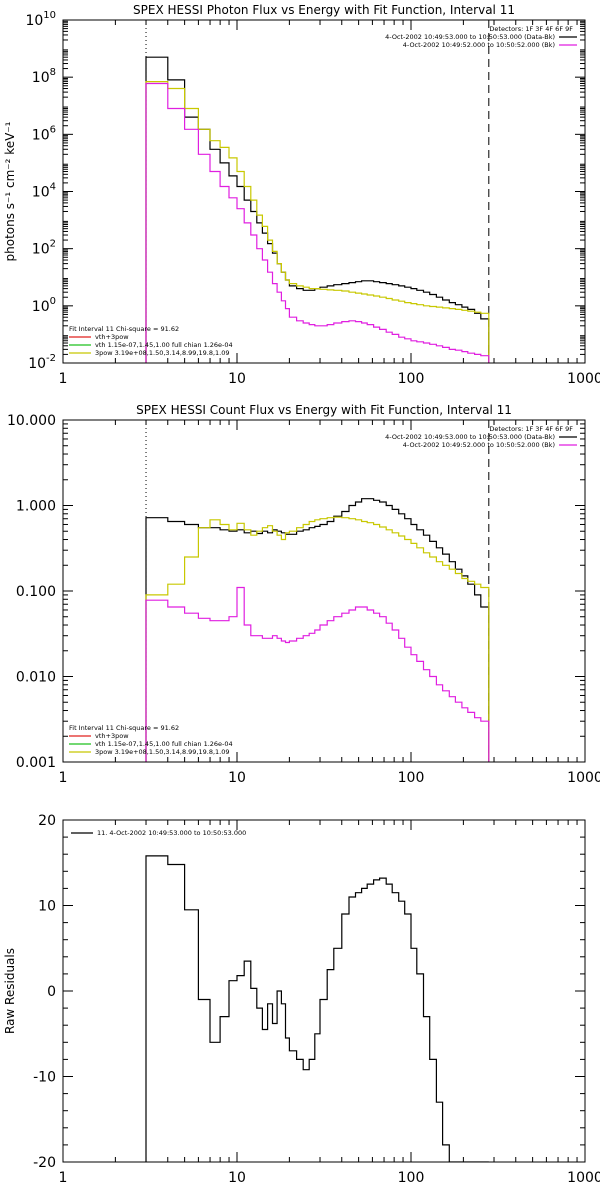  I want to click on y-tick-label: 10⁻², so click(42, 362).